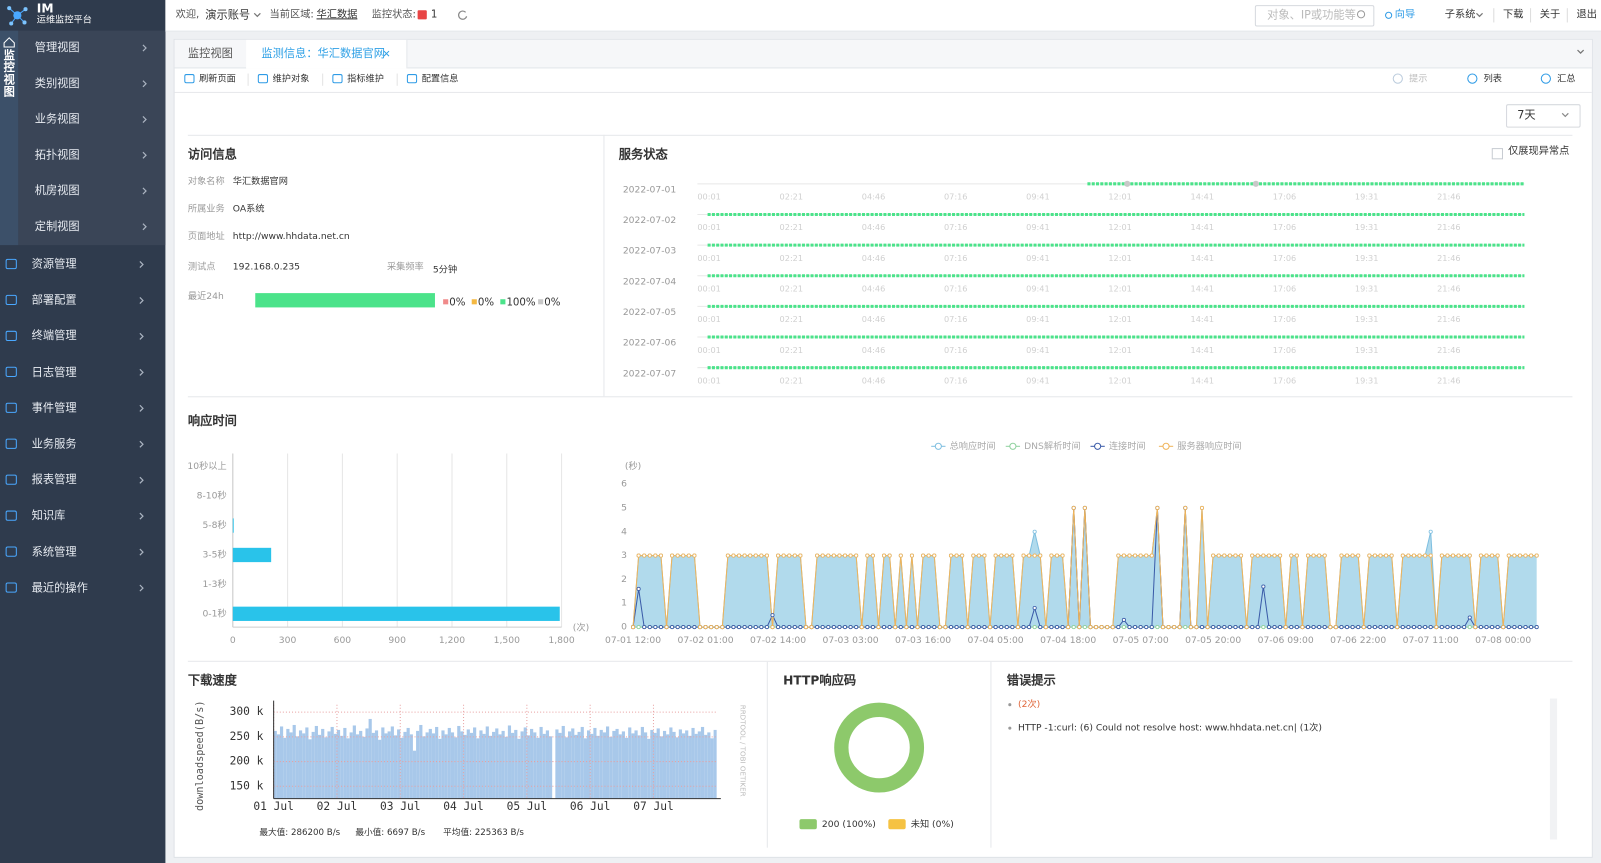 This screenshot has height=863, width=1601. Describe the element at coordinates (210, 53) in the screenshot. I see `tab-label: 监控视图` at that location.